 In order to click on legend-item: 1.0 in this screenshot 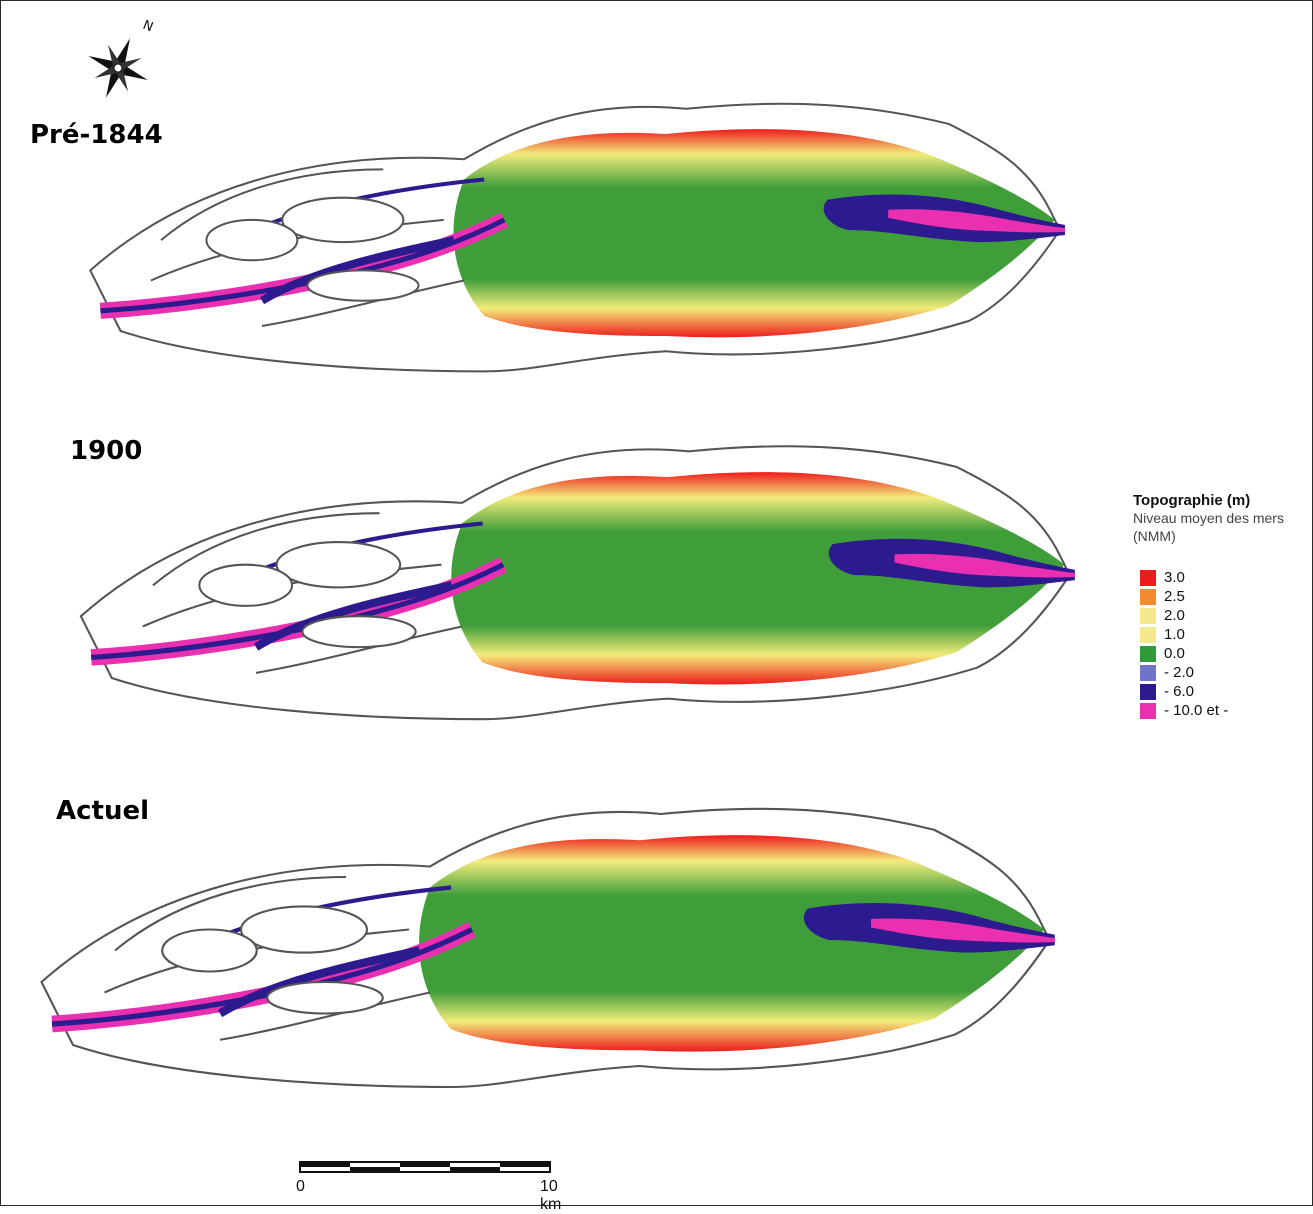, I will do `click(1220, 635)`.